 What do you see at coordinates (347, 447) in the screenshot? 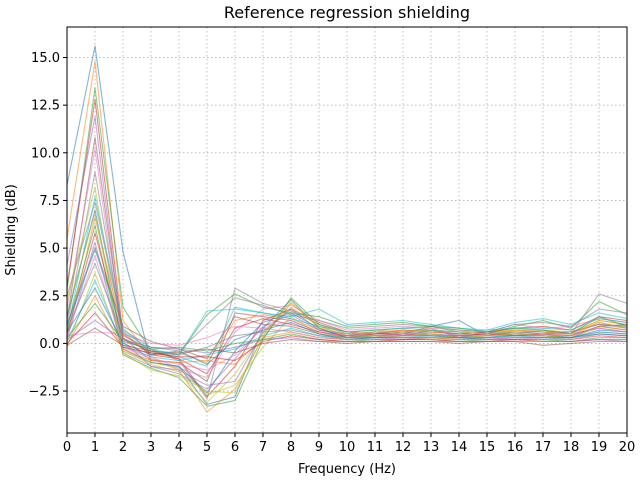
I see `x-tick-label: 10` at bounding box center [347, 447].